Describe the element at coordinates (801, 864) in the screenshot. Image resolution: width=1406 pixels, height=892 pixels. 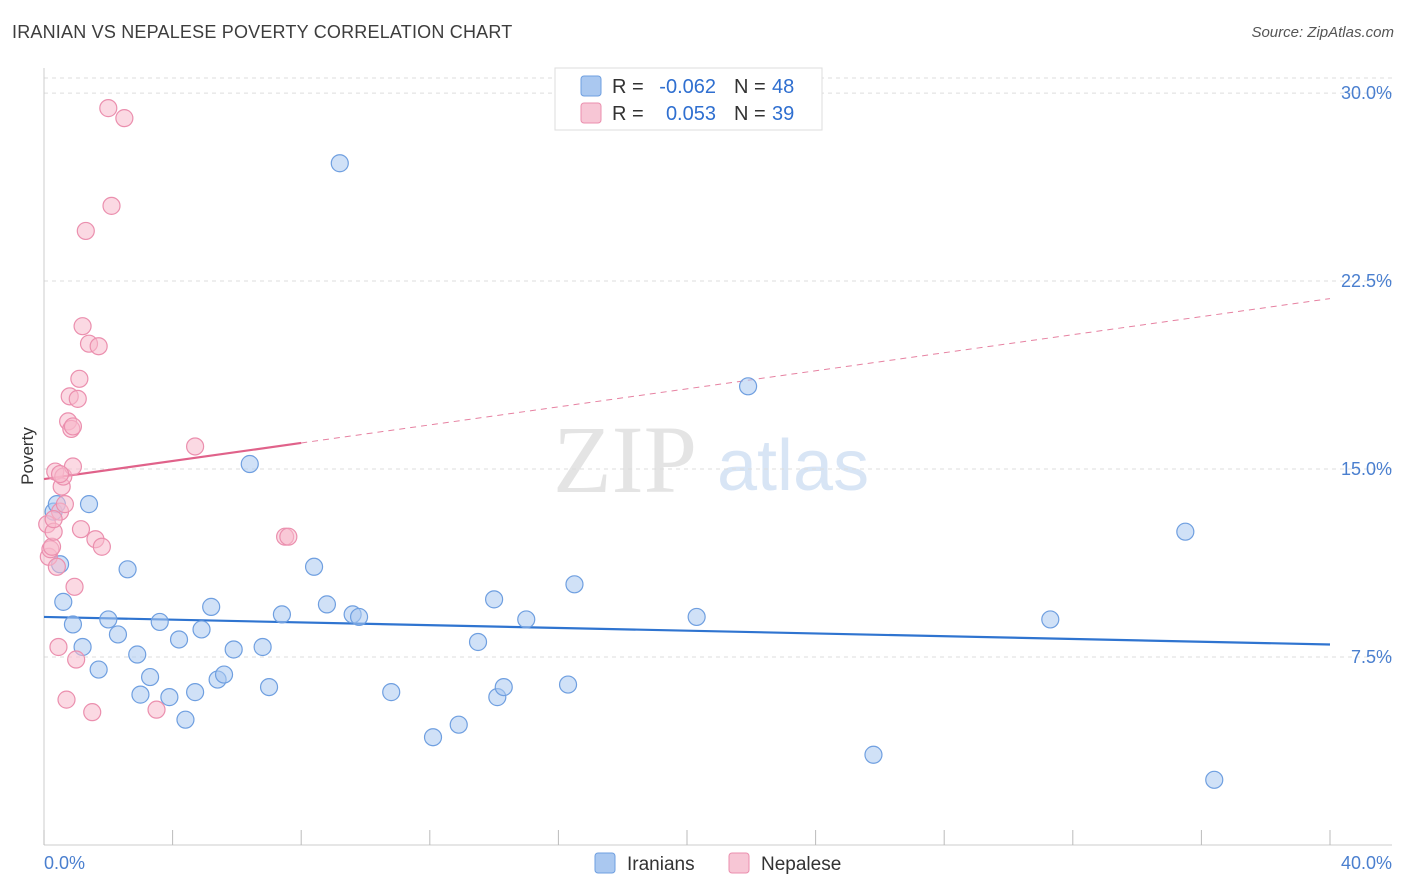
I see `bottom-legend-label-nepalese: Nepalese` at that location.